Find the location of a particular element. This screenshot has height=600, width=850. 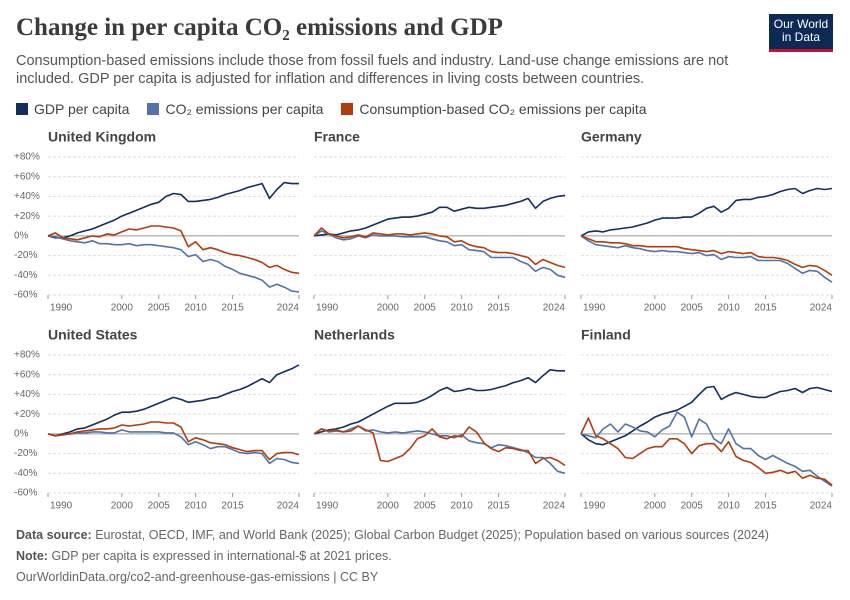

panel-title: Netherlands is located at coordinates (354, 335).